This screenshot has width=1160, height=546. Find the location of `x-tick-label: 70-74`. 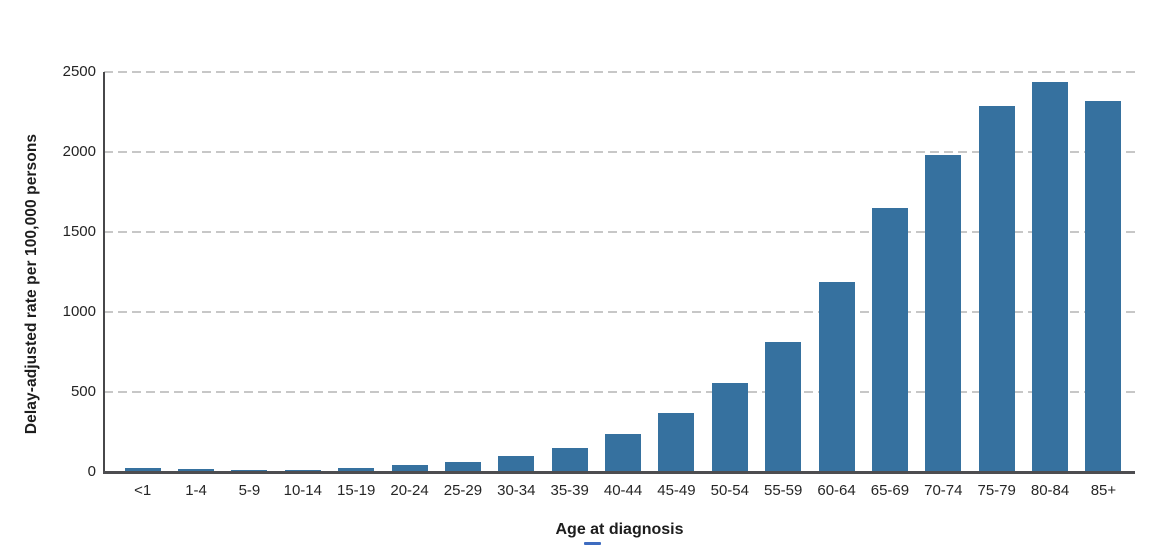

x-tick-label: 70-74 is located at coordinates (943, 490).